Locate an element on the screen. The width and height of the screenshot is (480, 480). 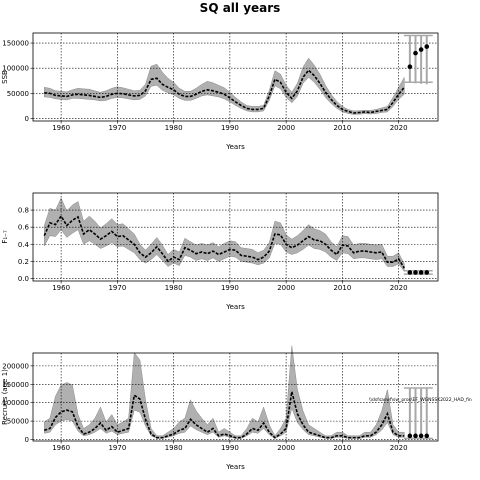
y-axis-label: Recruits (age 1) is located at coordinates (5, 397).